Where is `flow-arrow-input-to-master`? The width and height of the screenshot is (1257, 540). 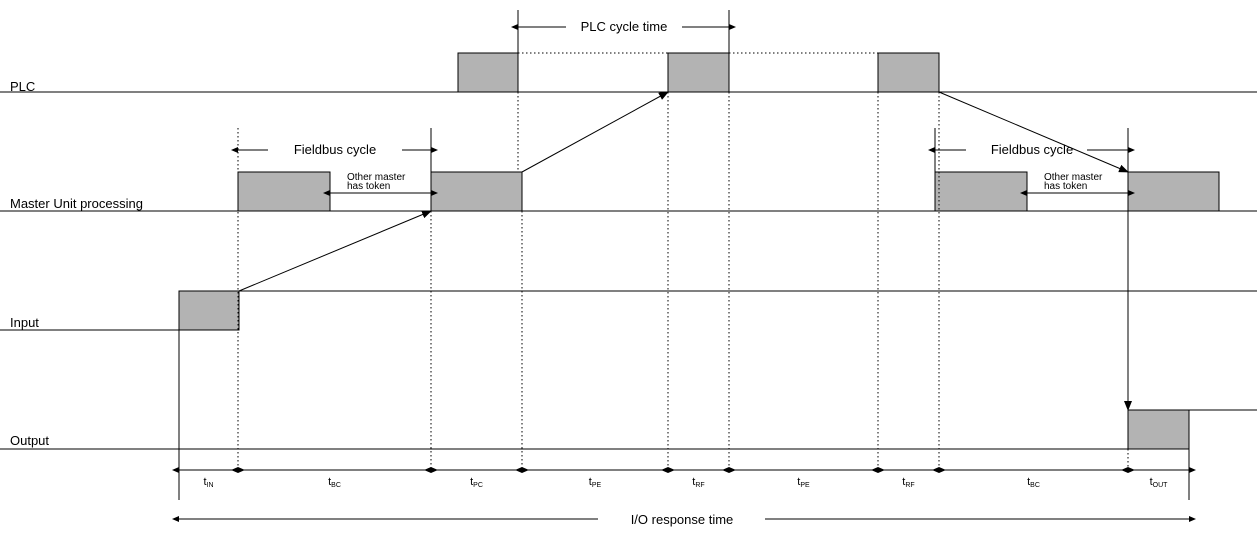 flow-arrow-input-to-master is located at coordinates (335, 251).